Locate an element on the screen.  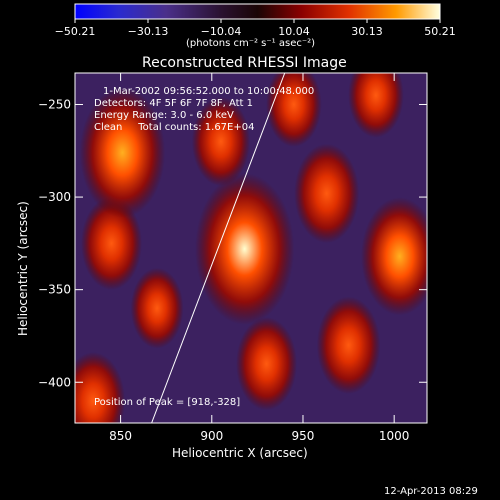
annotation-time: 1-Mar-2002 09:56:52.000 to 10:00:48.000 is located at coordinates (209, 91).